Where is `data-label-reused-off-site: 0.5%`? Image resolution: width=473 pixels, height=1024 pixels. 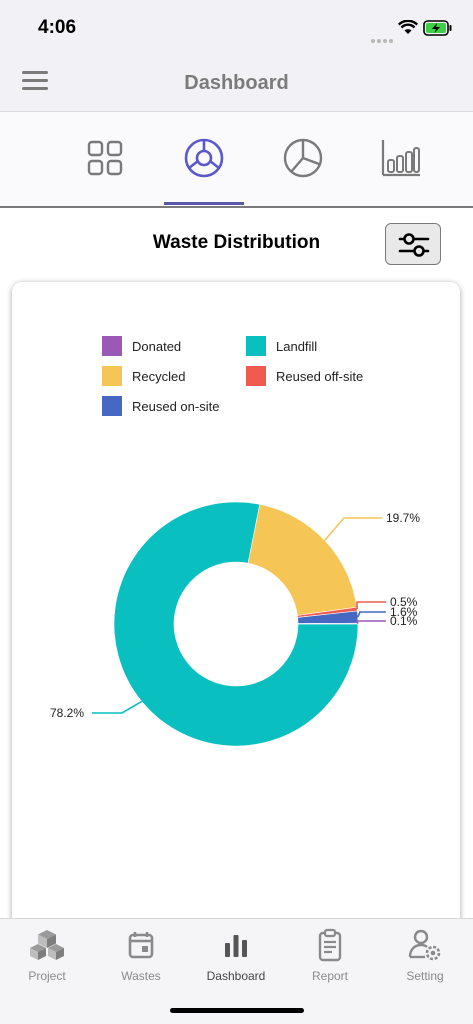
data-label-reused-off-site: 0.5% is located at coordinates (404, 602).